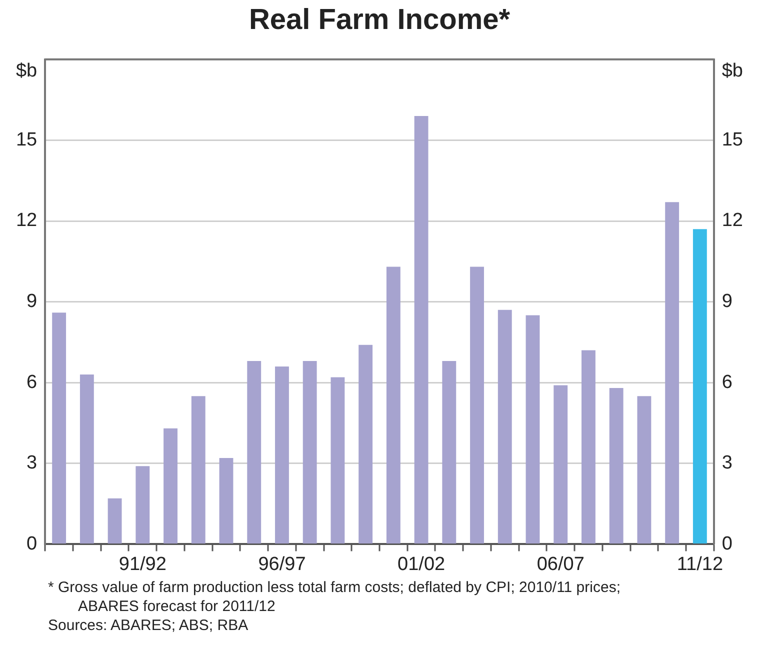 This screenshot has height=659, width=759. What do you see at coordinates (335, 597) in the screenshot?
I see `text: * Gross value of farm production less total farm costs; deflated by CPI; 2010/11 prices; ABARES forecast for 2011/12` at bounding box center [335, 597].